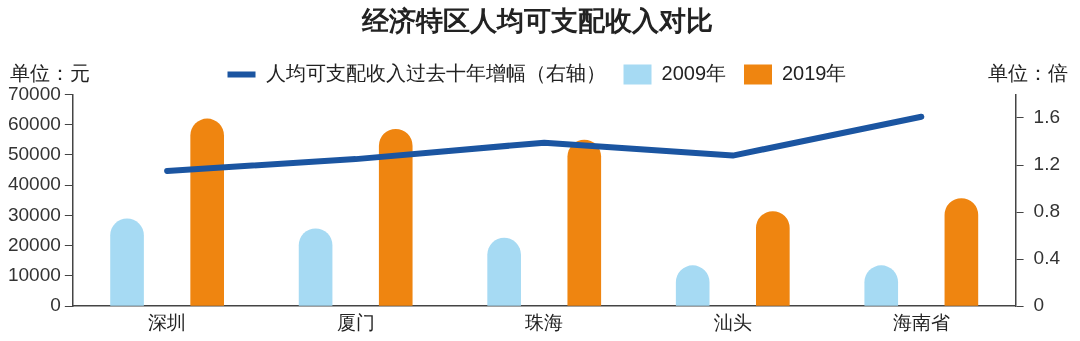 The width and height of the screenshot is (1080, 341). What do you see at coordinates (1047, 164) in the screenshot?
I see `y2-tick-label: 1.2` at bounding box center [1047, 164].